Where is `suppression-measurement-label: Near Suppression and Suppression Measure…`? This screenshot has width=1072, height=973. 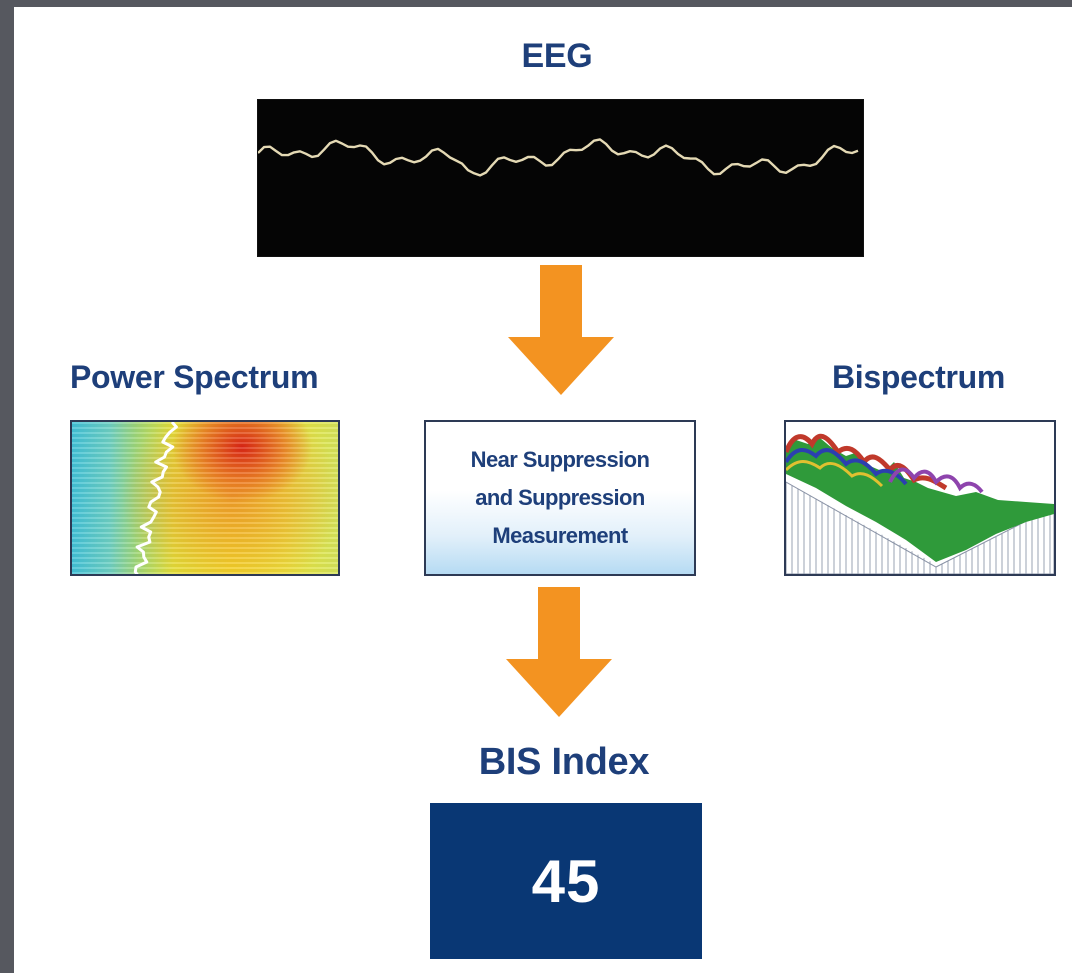
suppression-measurement-label: Near Suppression and Suppression Measure… is located at coordinates (560, 498).